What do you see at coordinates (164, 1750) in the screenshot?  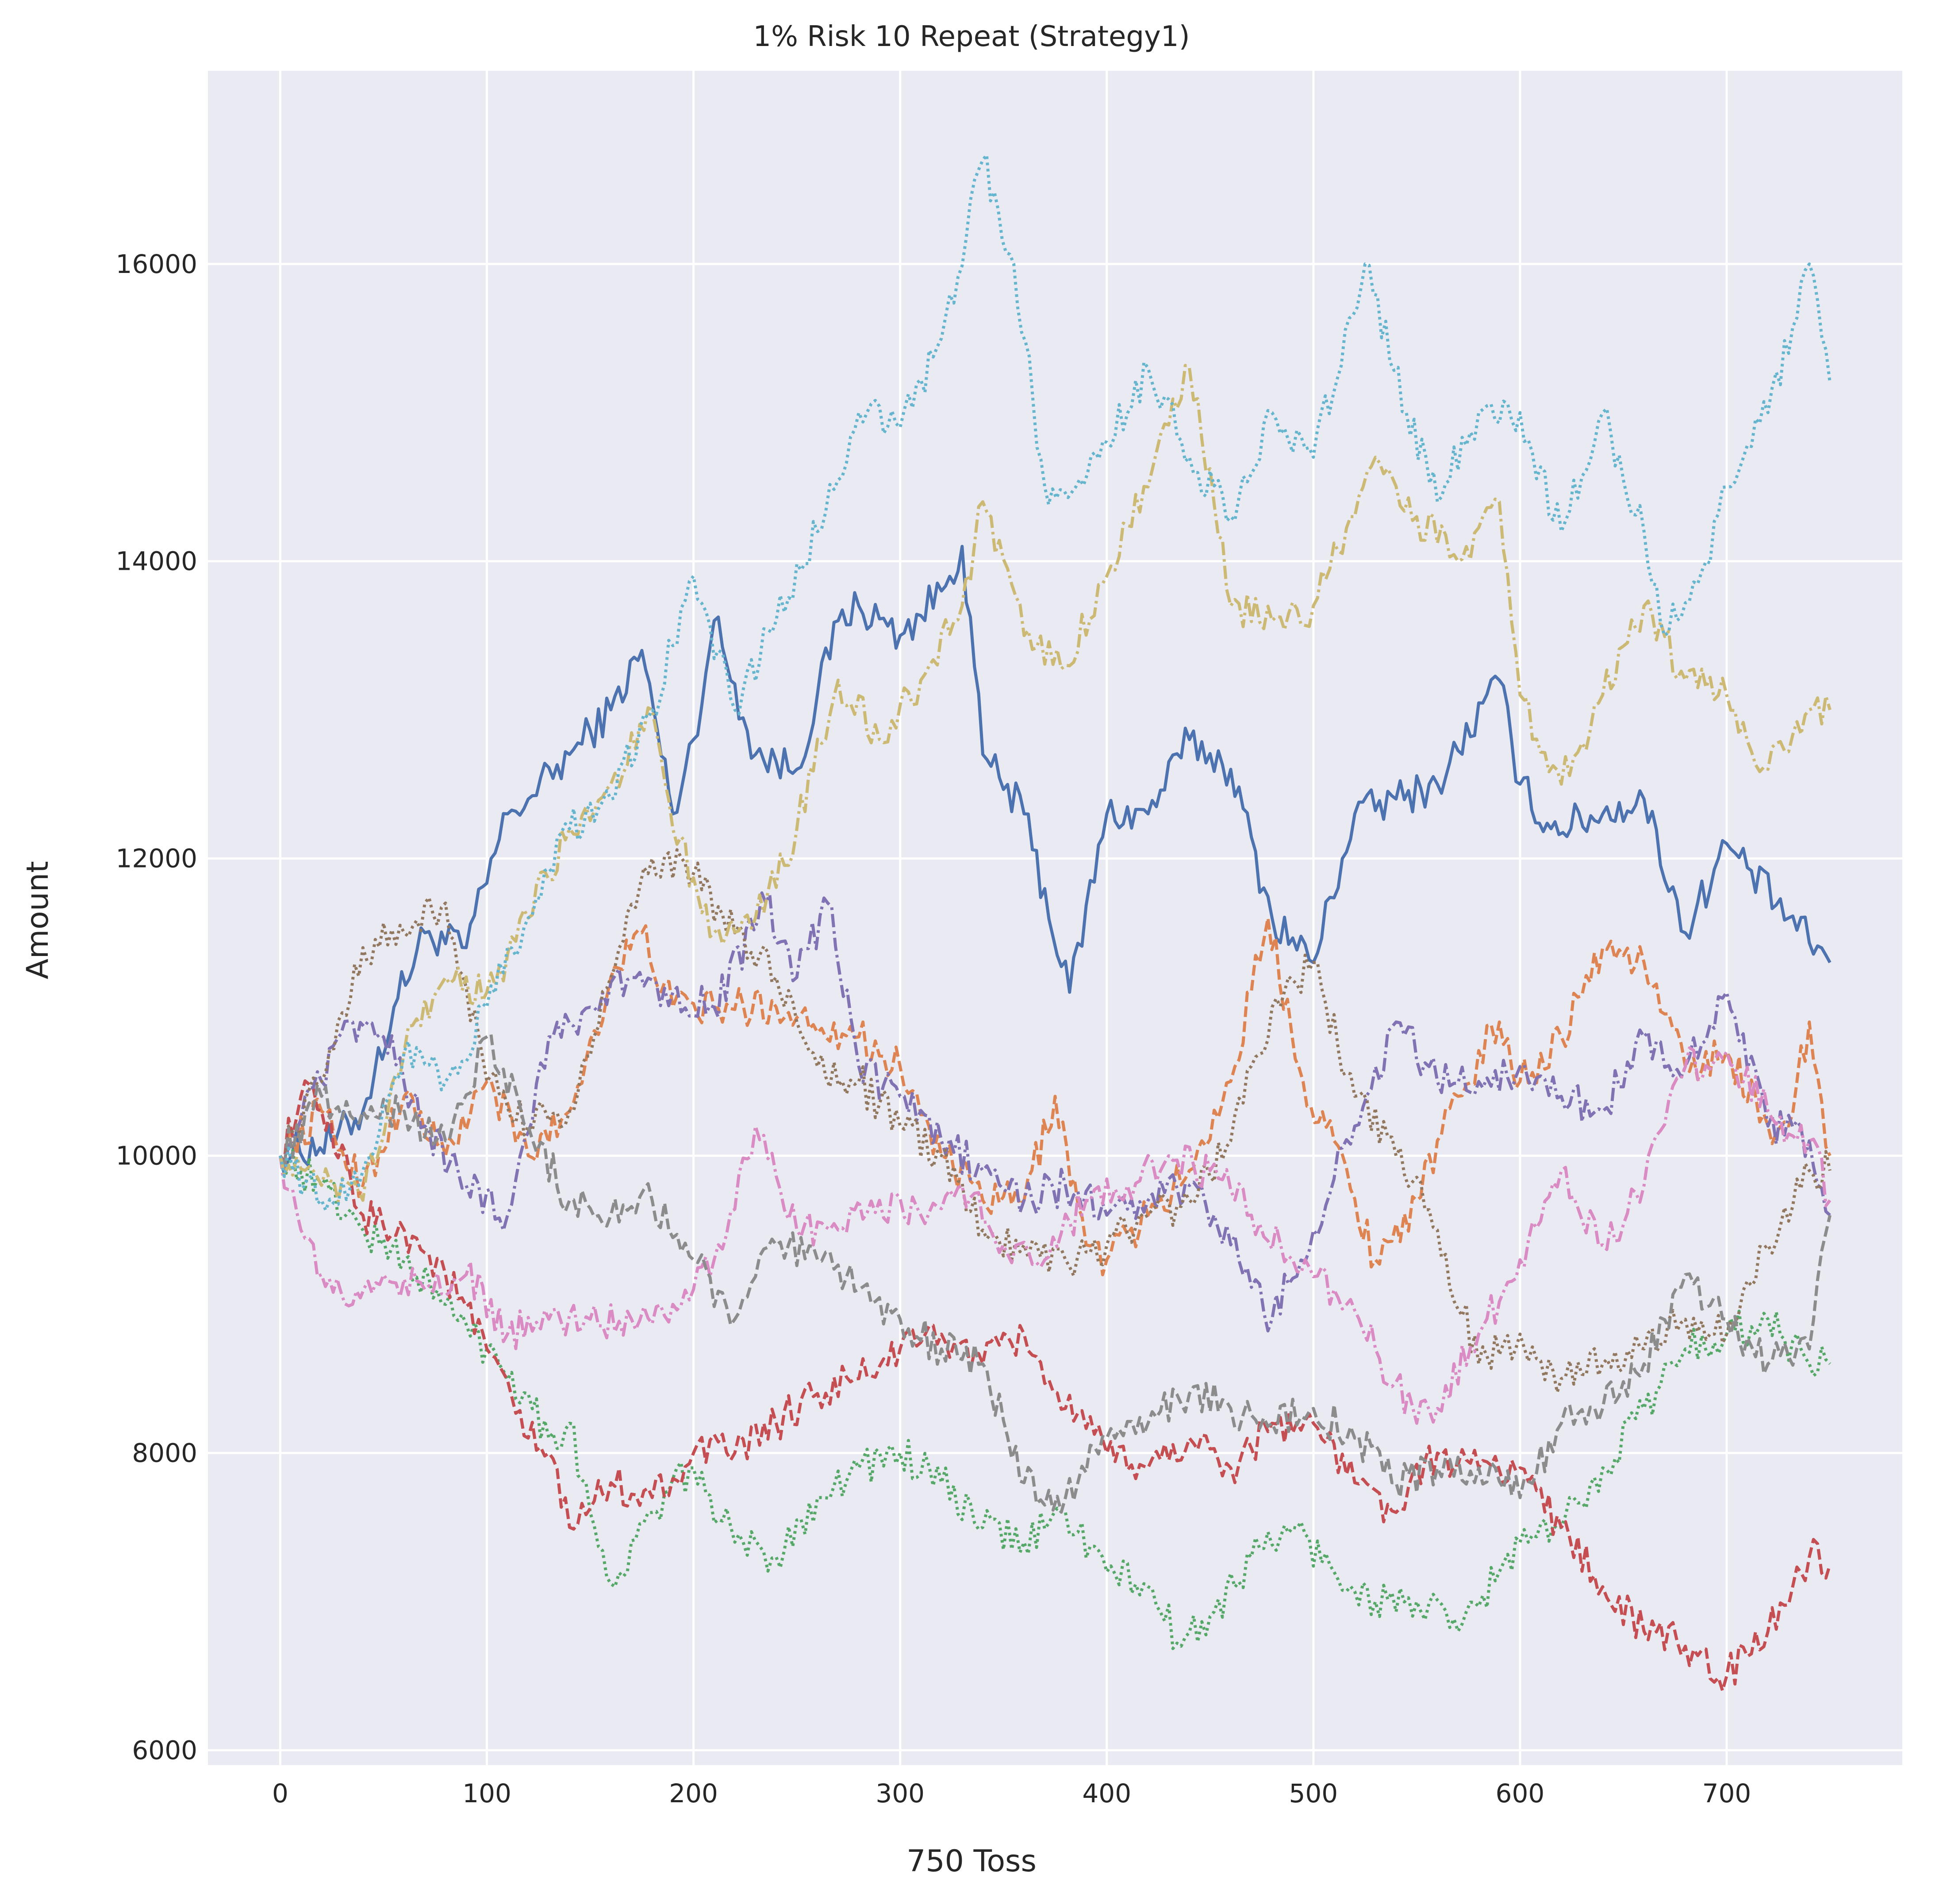 I see `y-tick-label: 6000` at bounding box center [164, 1750].